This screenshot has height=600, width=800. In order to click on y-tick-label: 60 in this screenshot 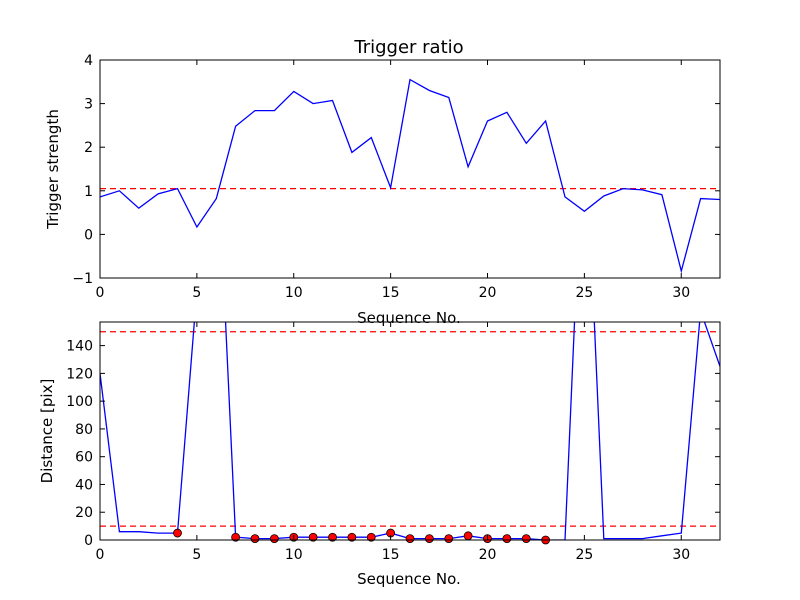, I will do `click(84, 458)`.